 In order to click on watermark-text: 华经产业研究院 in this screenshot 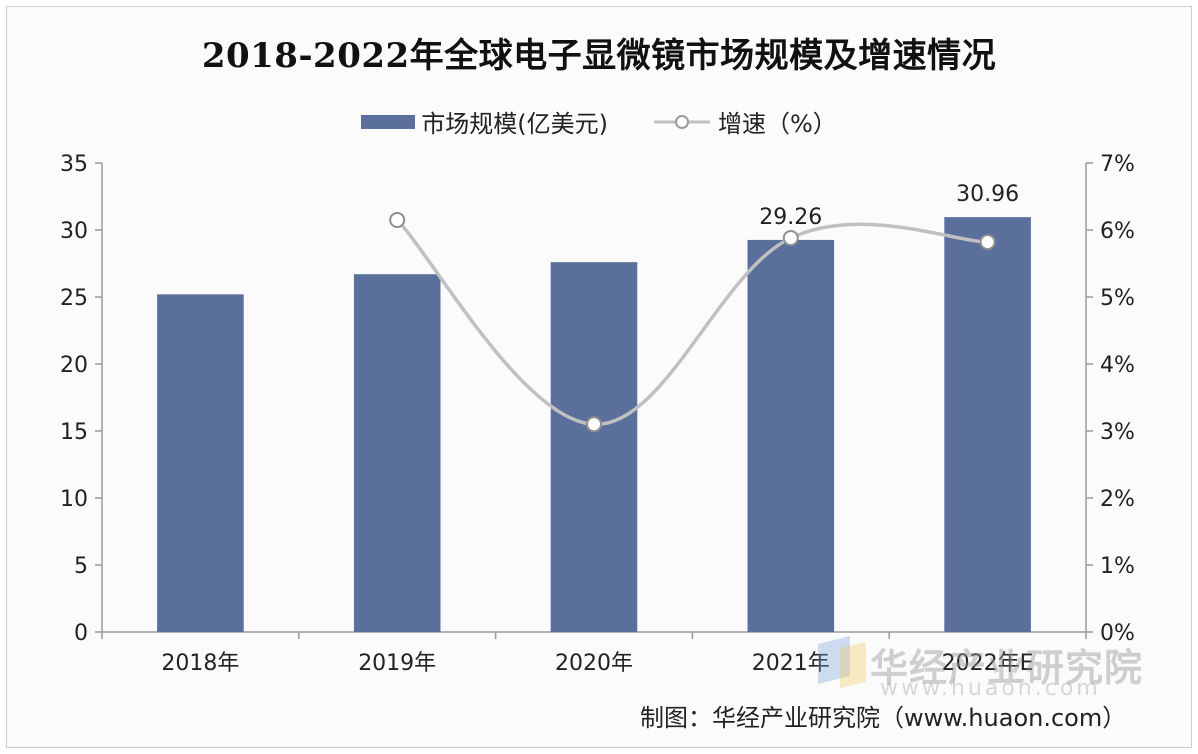, I will do `click(1007, 667)`.